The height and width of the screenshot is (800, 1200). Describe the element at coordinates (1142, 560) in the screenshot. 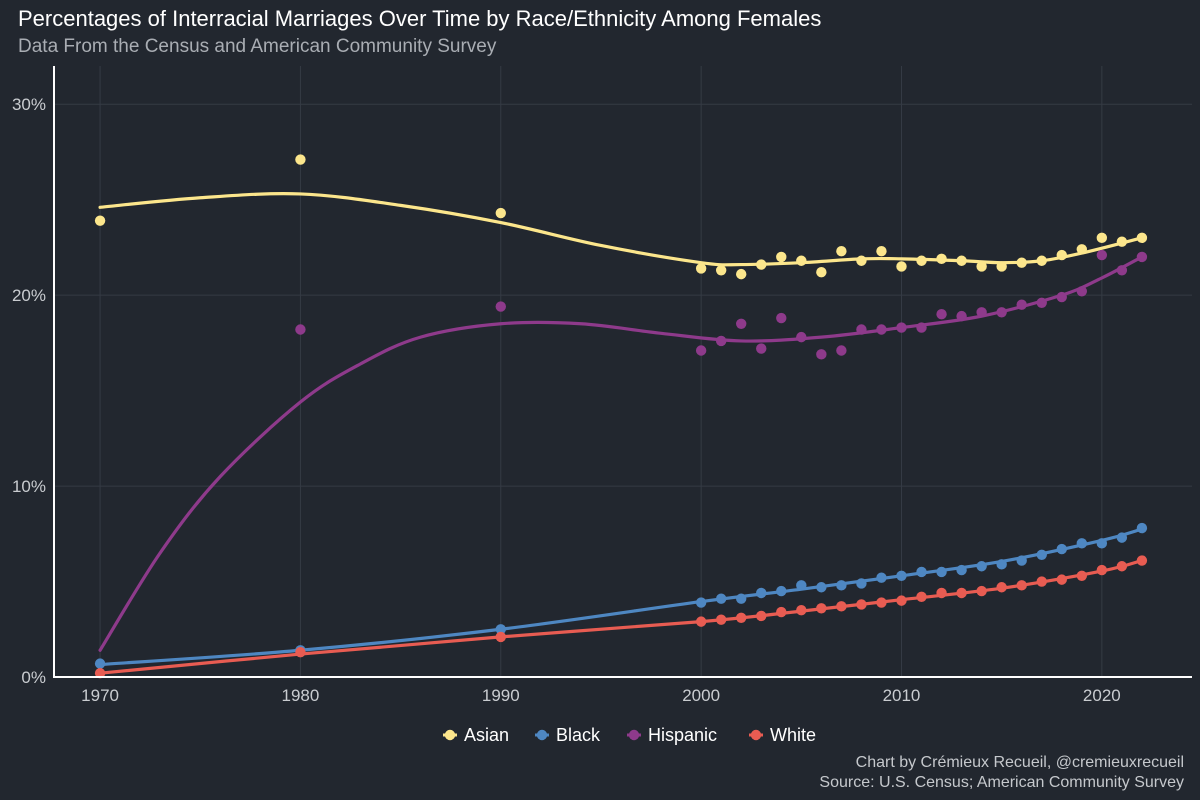

I see `point-white-2022` at that location.